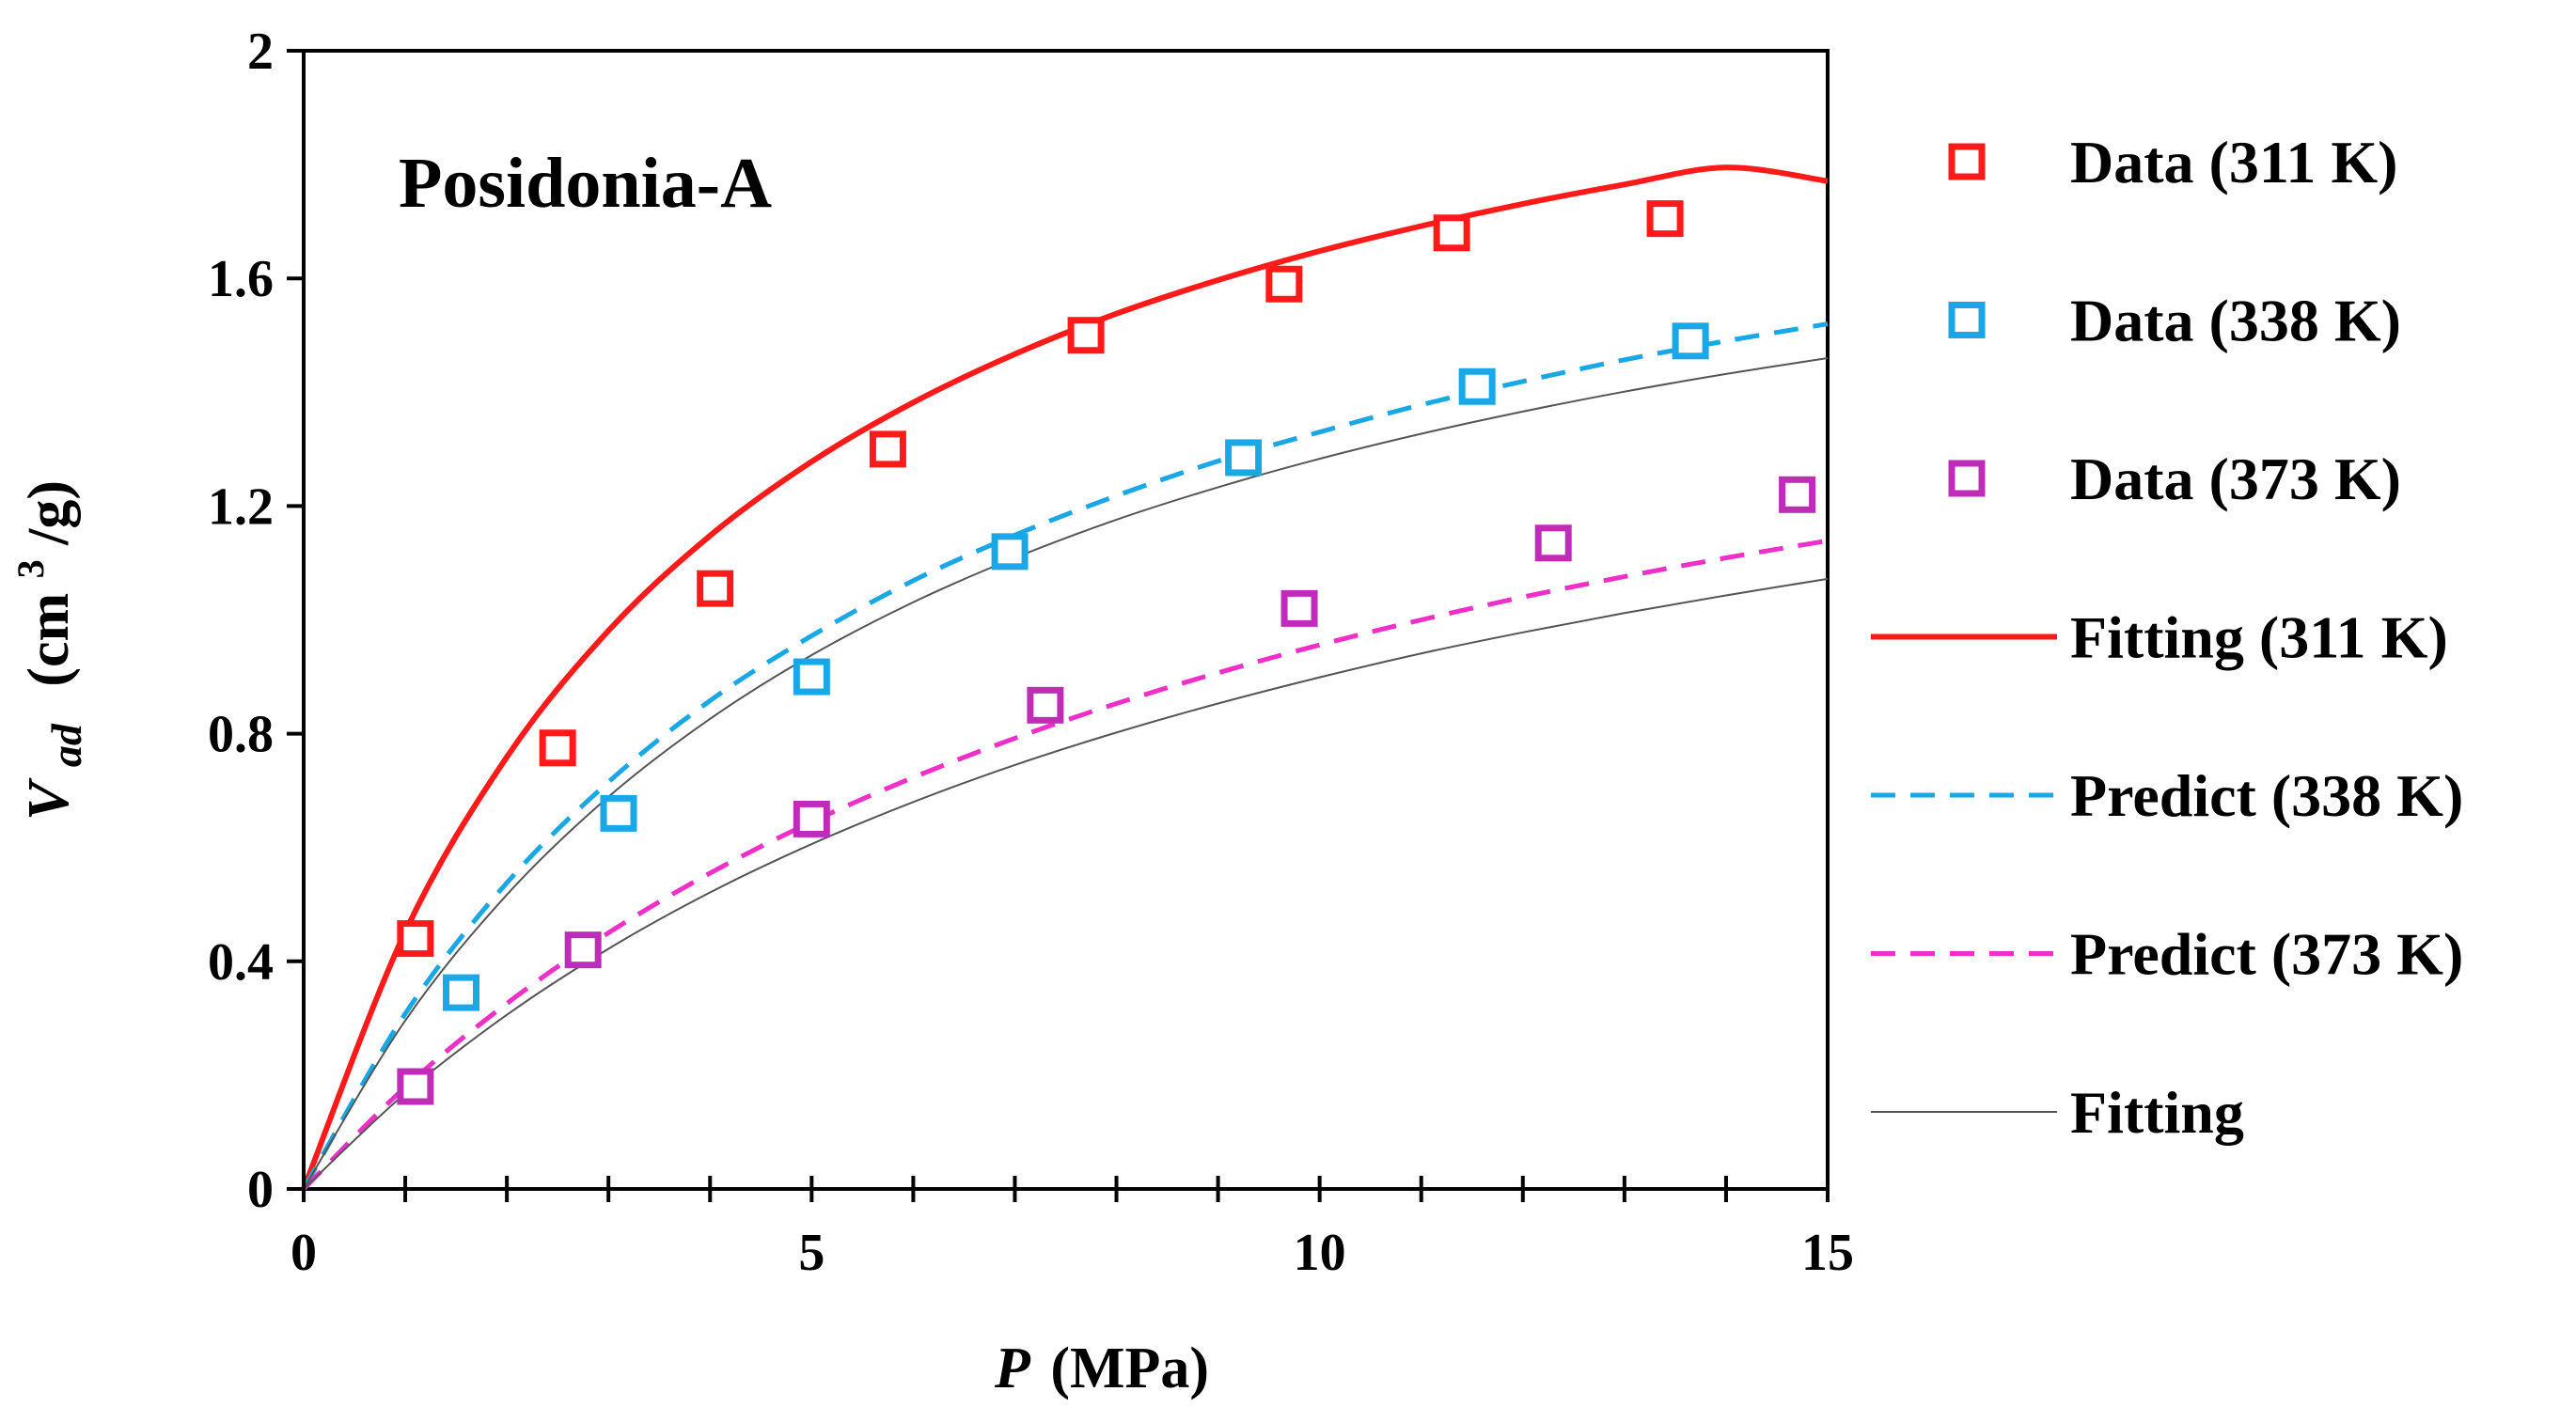  What do you see at coordinates (2266, 795) in the screenshot?
I see `legend-label-predict-338-k: Predict (338 K)` at bounding box center [2266, 795].